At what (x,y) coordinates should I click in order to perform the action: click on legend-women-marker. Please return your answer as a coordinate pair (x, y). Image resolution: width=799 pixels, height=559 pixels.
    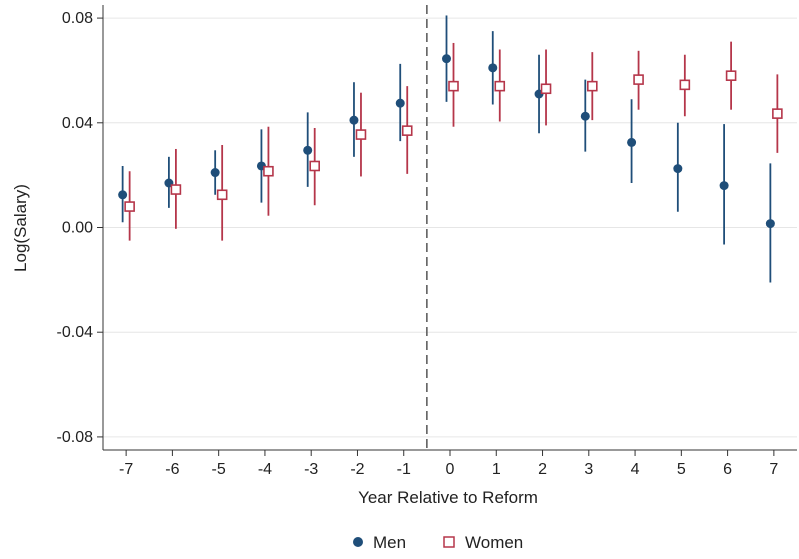
    Looking at the image, I should click on (449, 542).